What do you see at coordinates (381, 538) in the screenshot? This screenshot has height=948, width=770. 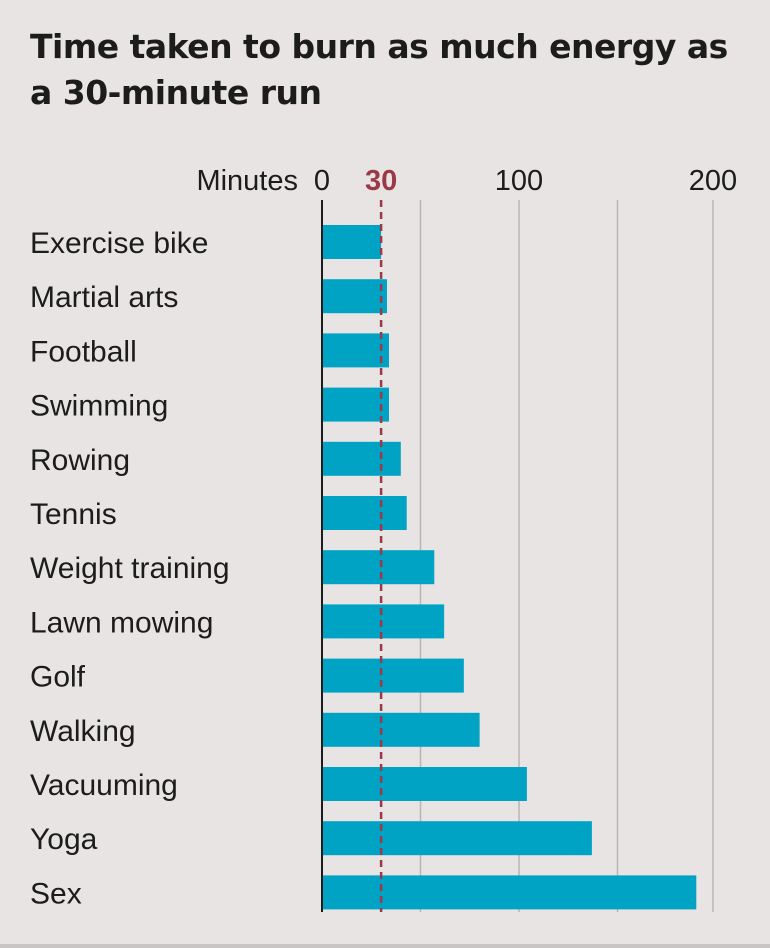 I see `reference-line-group: 30` at bounding box center [381, 538].